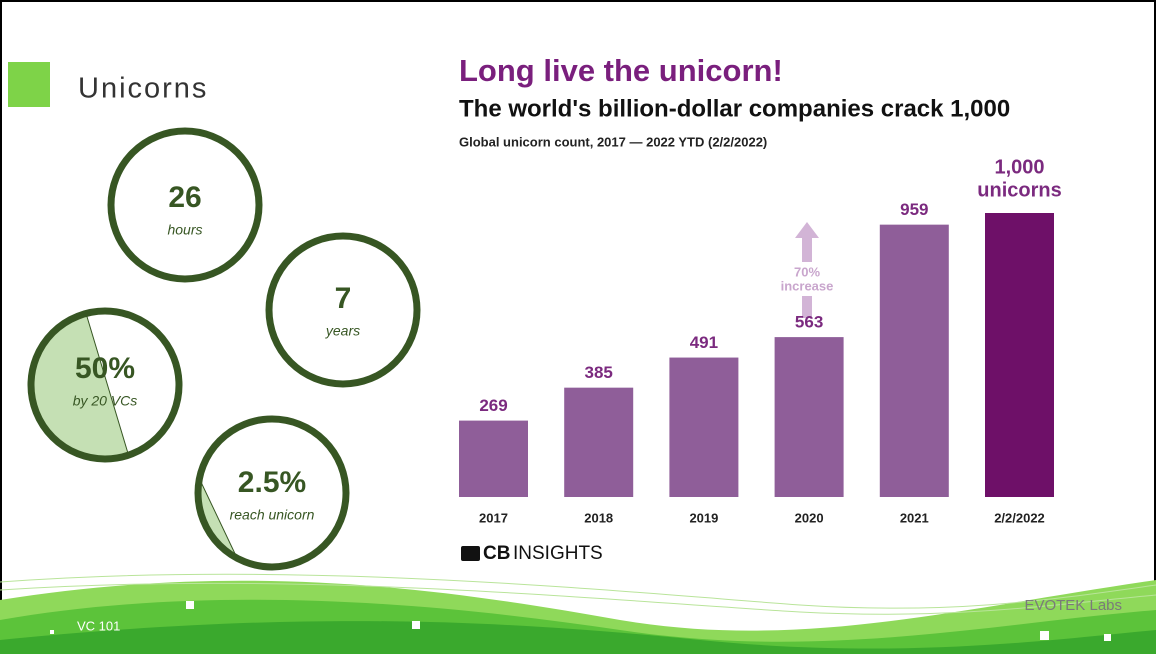 The height and width of the screenshot is (659, 1156). What do you see at coordinates (599, 372) in the screenshot?
I see `value-label: 385` at bounding box center [599, 372].